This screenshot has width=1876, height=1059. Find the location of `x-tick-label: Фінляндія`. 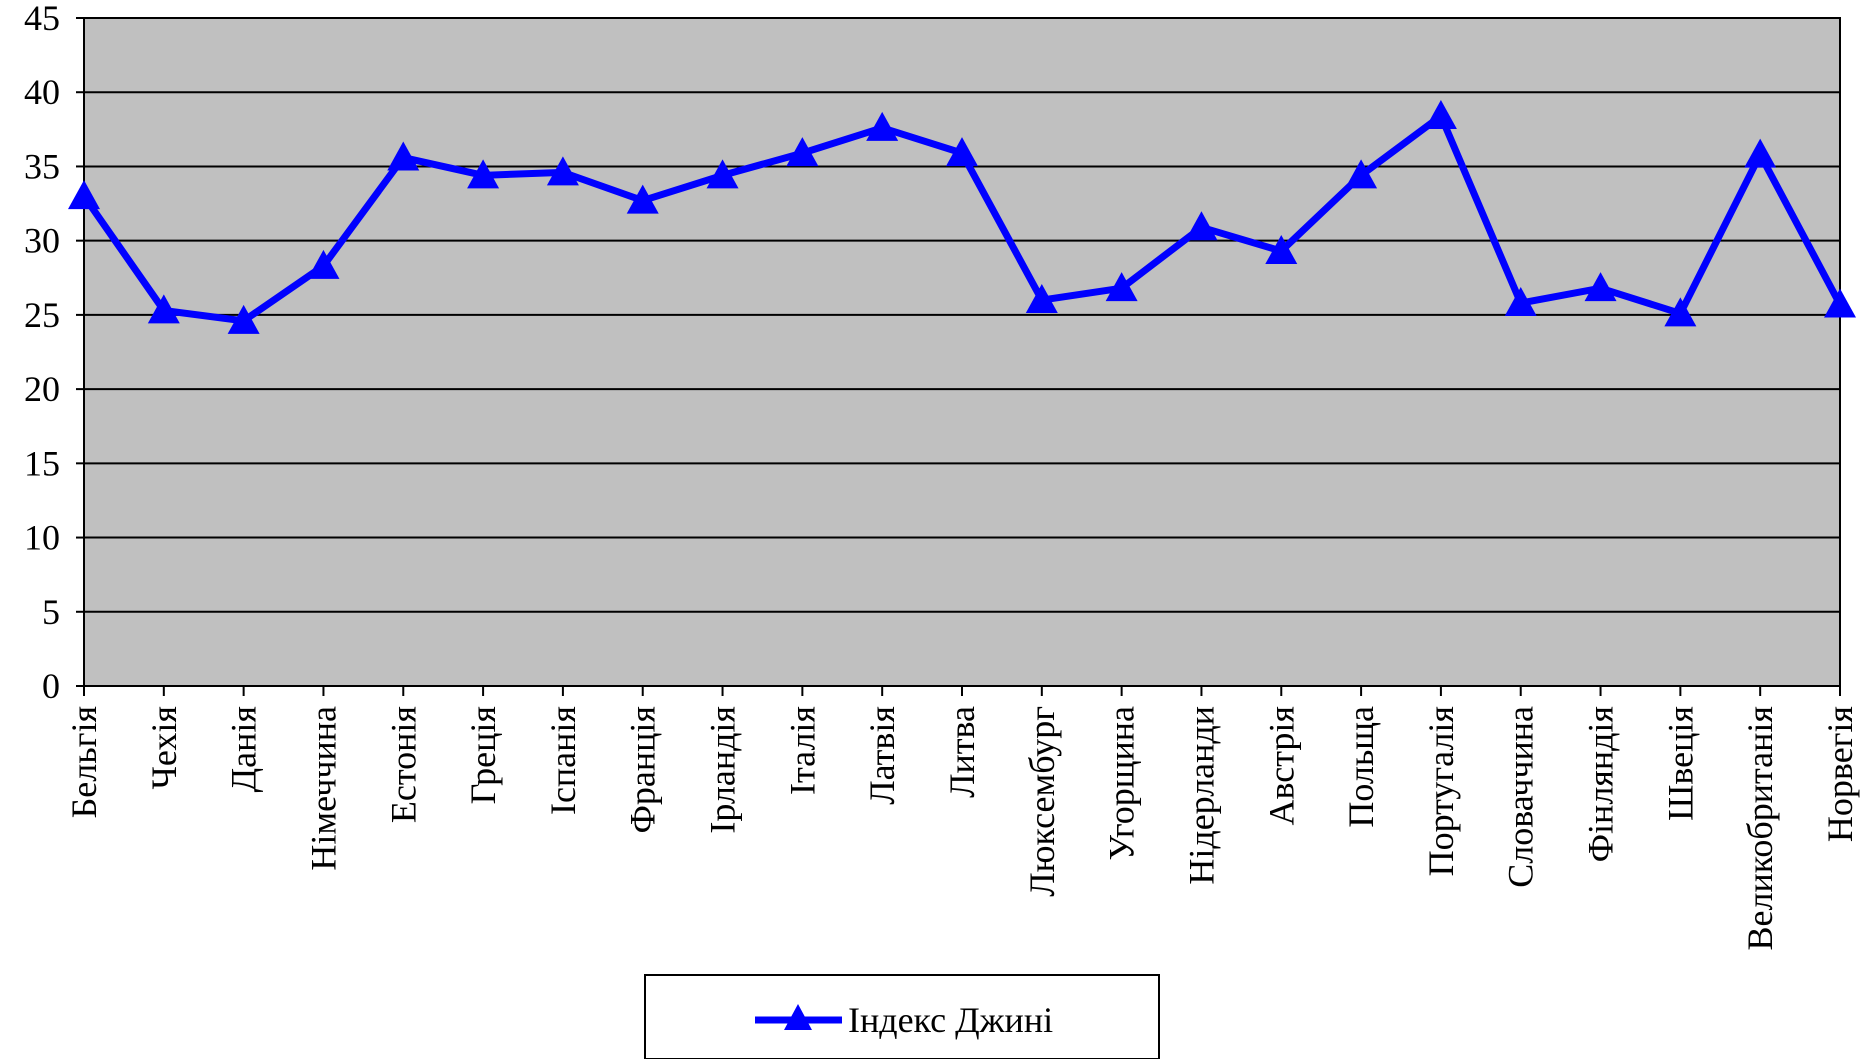

x-tick-label: Фінляндія is located at coordinates (1601, 784).